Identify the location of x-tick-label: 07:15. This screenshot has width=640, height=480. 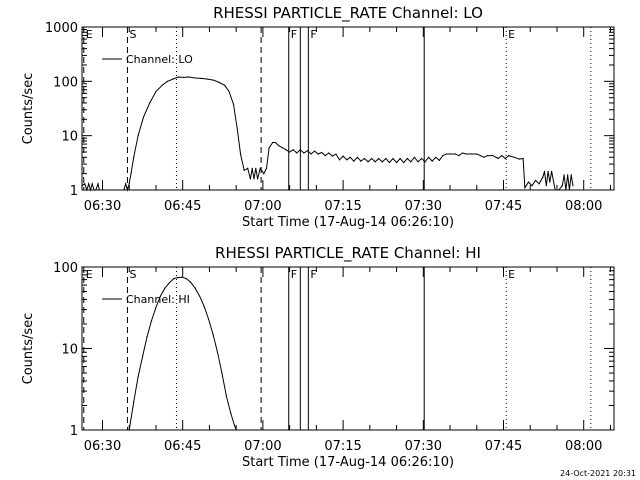
(342, 206).